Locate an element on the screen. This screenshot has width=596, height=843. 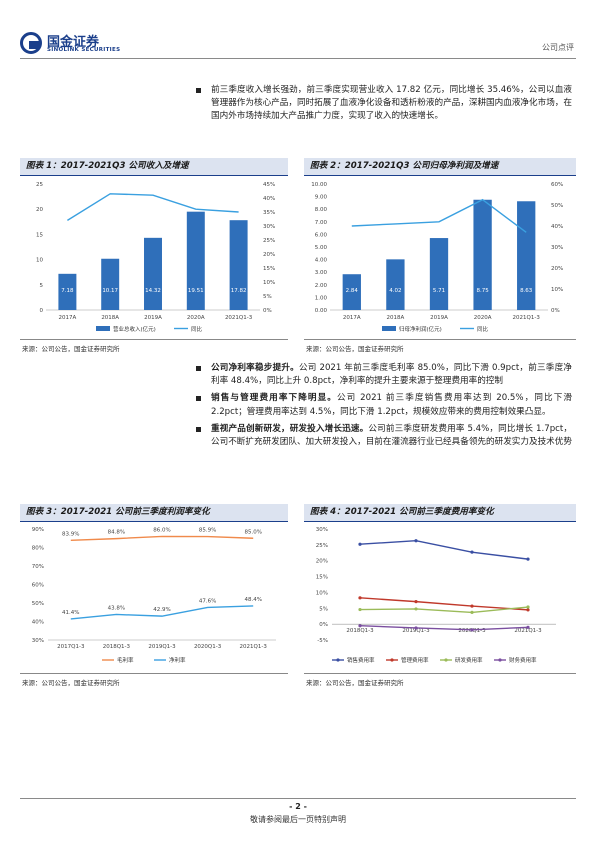
y-tick-label: 70% is located at coordinates (38, 567).